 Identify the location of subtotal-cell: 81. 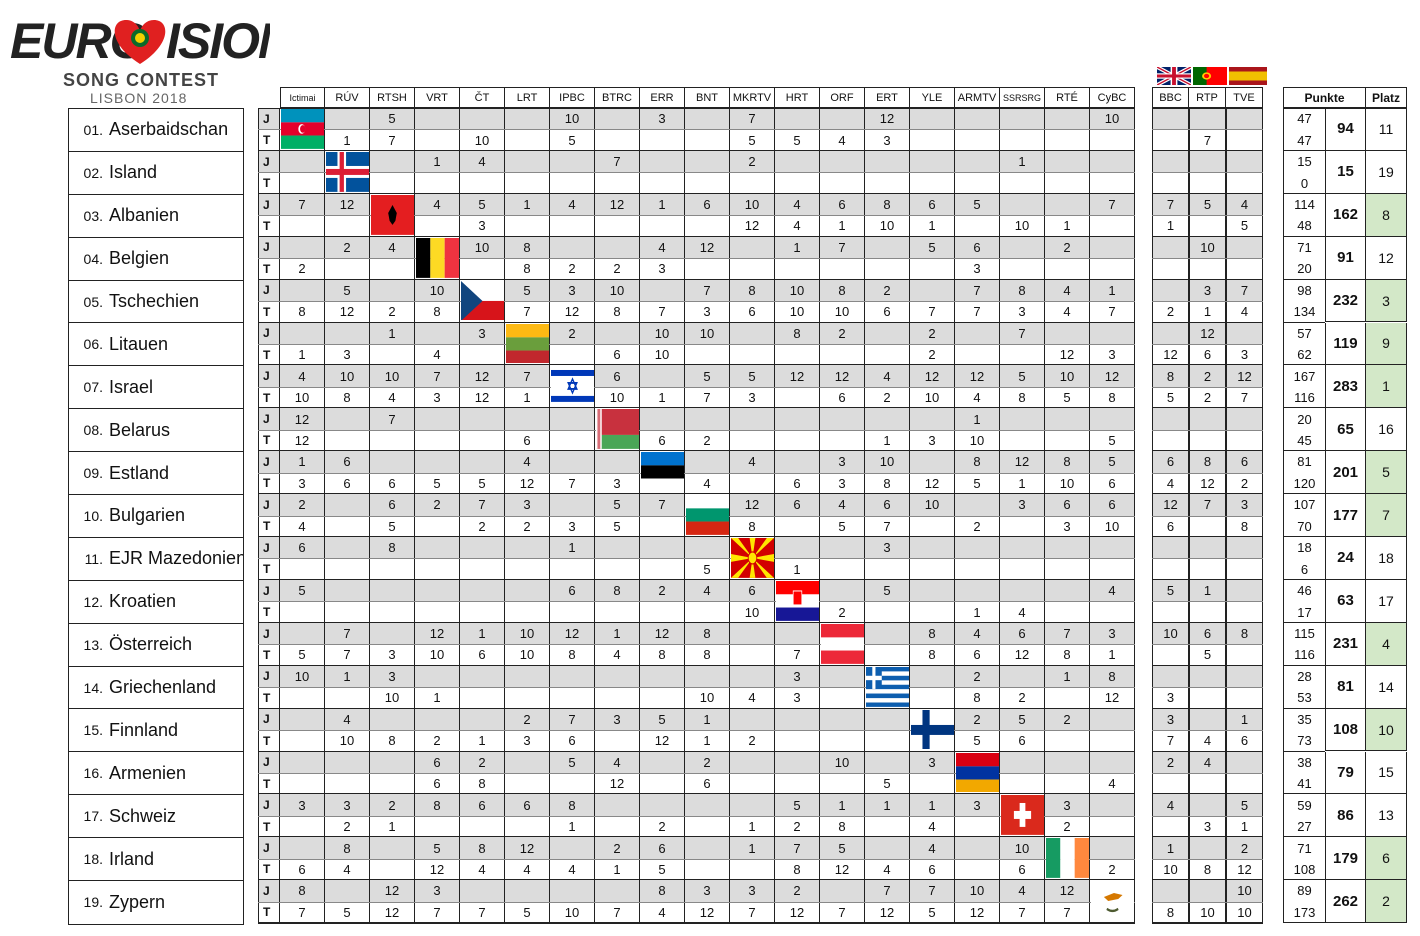
(1304, 462).